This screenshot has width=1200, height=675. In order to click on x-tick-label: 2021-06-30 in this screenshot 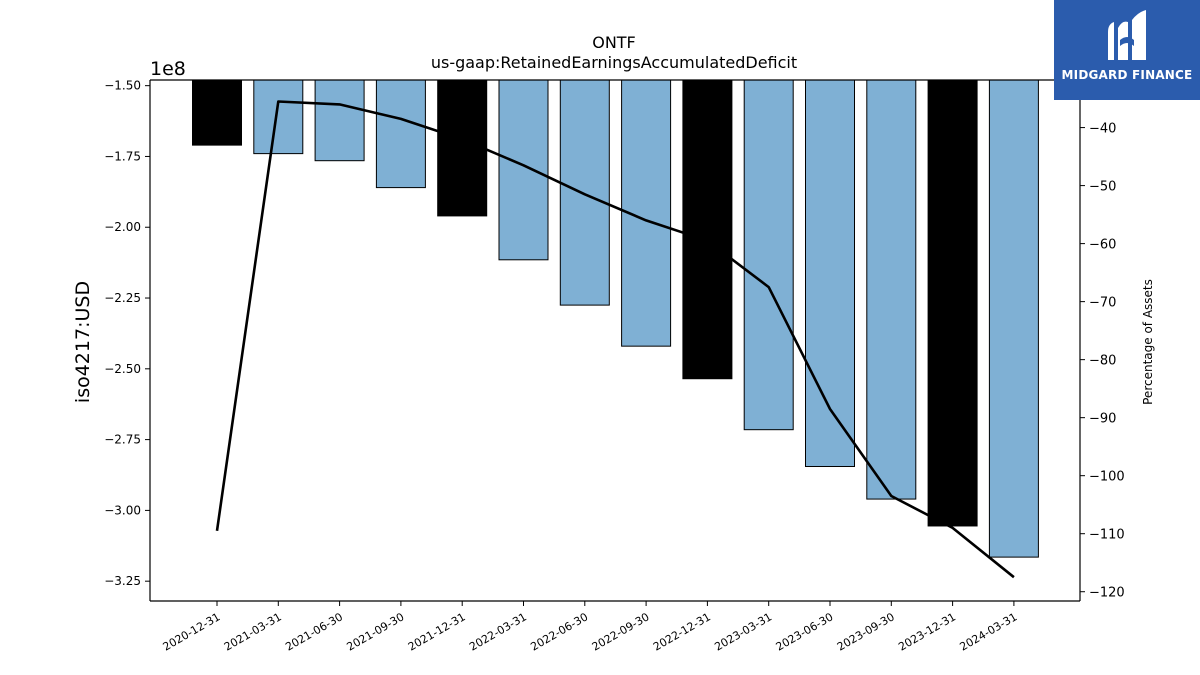, I will do `click(314, 631)`.